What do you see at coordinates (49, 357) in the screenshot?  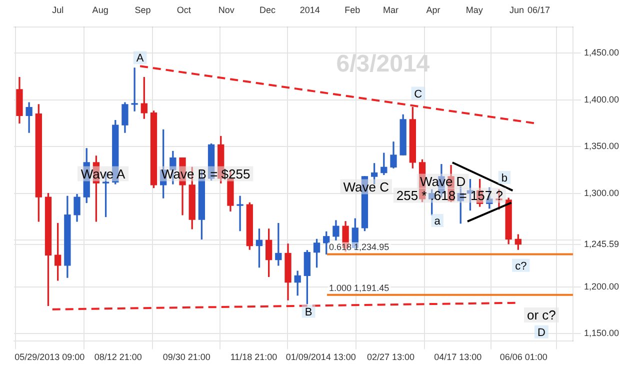 I see `x-tick-label: 05/29/2013 09:00` at bounding box center [49, 357].